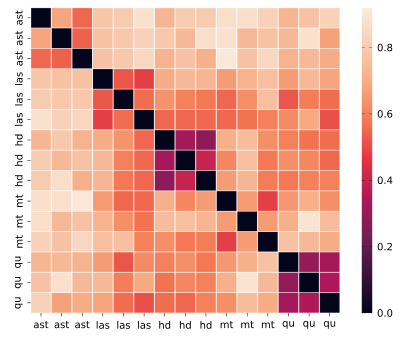  Describe the element at coordinates (385, 246) in the screenshot. I see `color-bar-label: 0.2` at that location.